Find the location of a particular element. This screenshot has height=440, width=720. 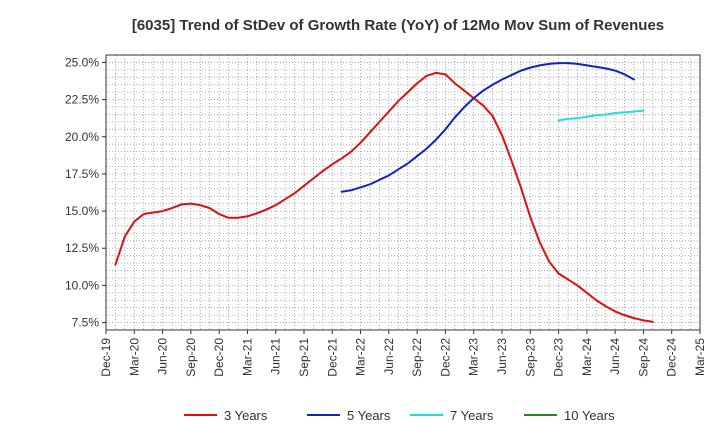

y-tick-label: 10.0% is located at coordinates (82, 285).